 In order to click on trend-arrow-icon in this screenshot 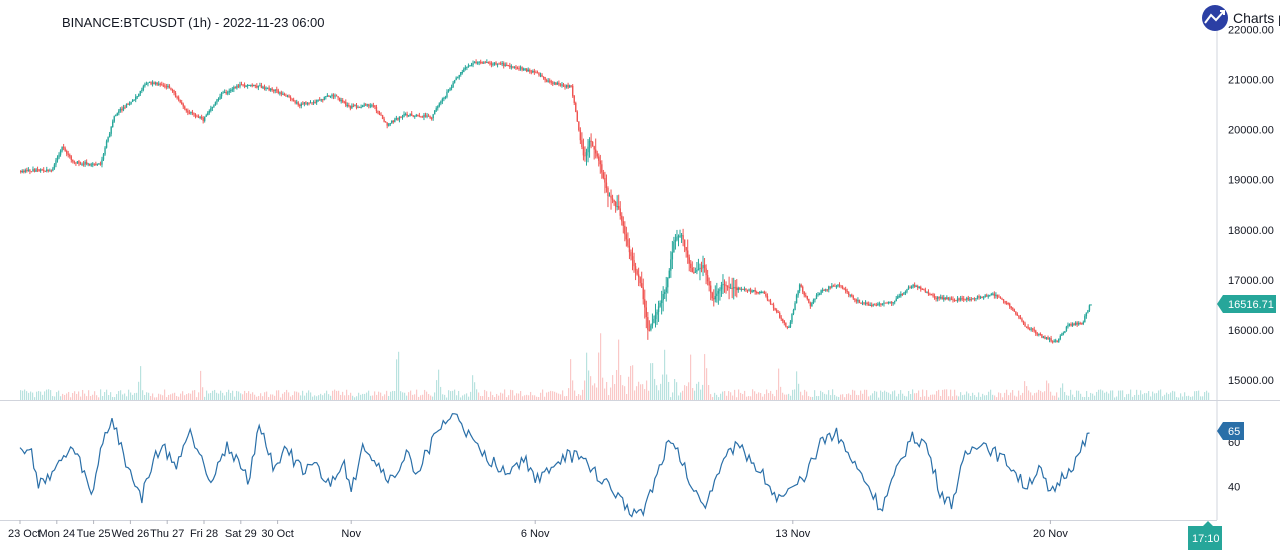, I will do `click(1214, 17)`.